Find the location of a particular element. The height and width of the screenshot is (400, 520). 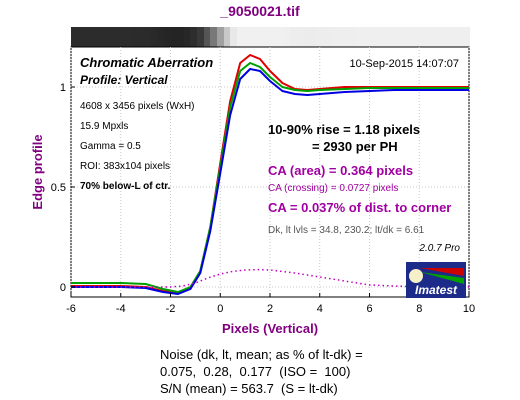

logo-graphic is located at coordinates (436, 280).